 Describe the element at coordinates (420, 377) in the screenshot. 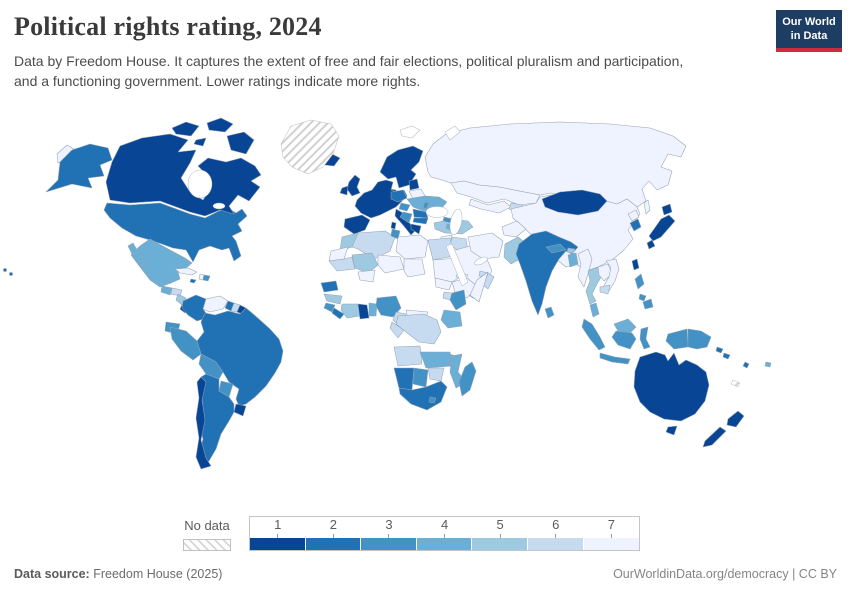

I see `country-botswana` at that location.